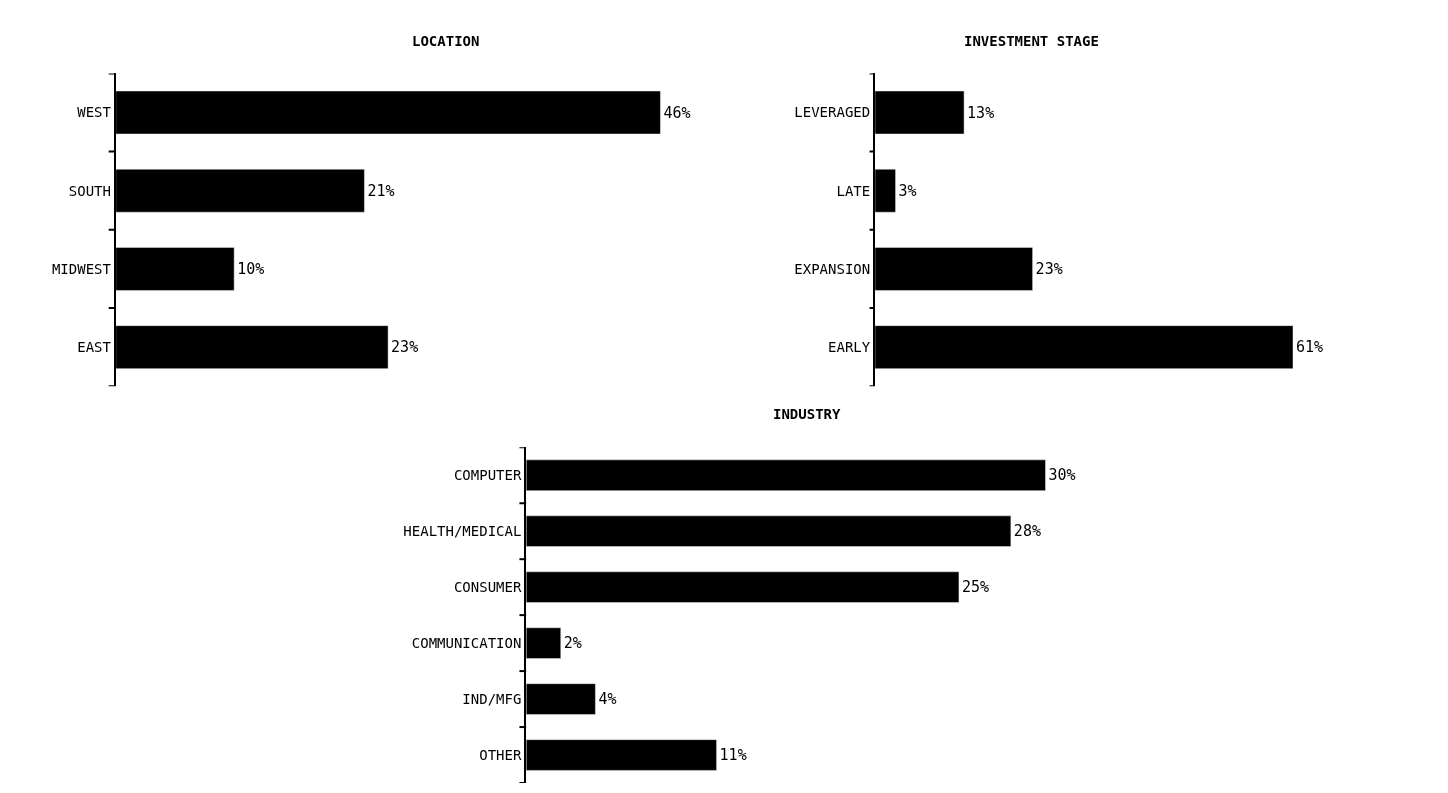  Describe the element at coordinates (807, 414) in the screenshot. I see `chart-title: INDUSTRY` at that location.